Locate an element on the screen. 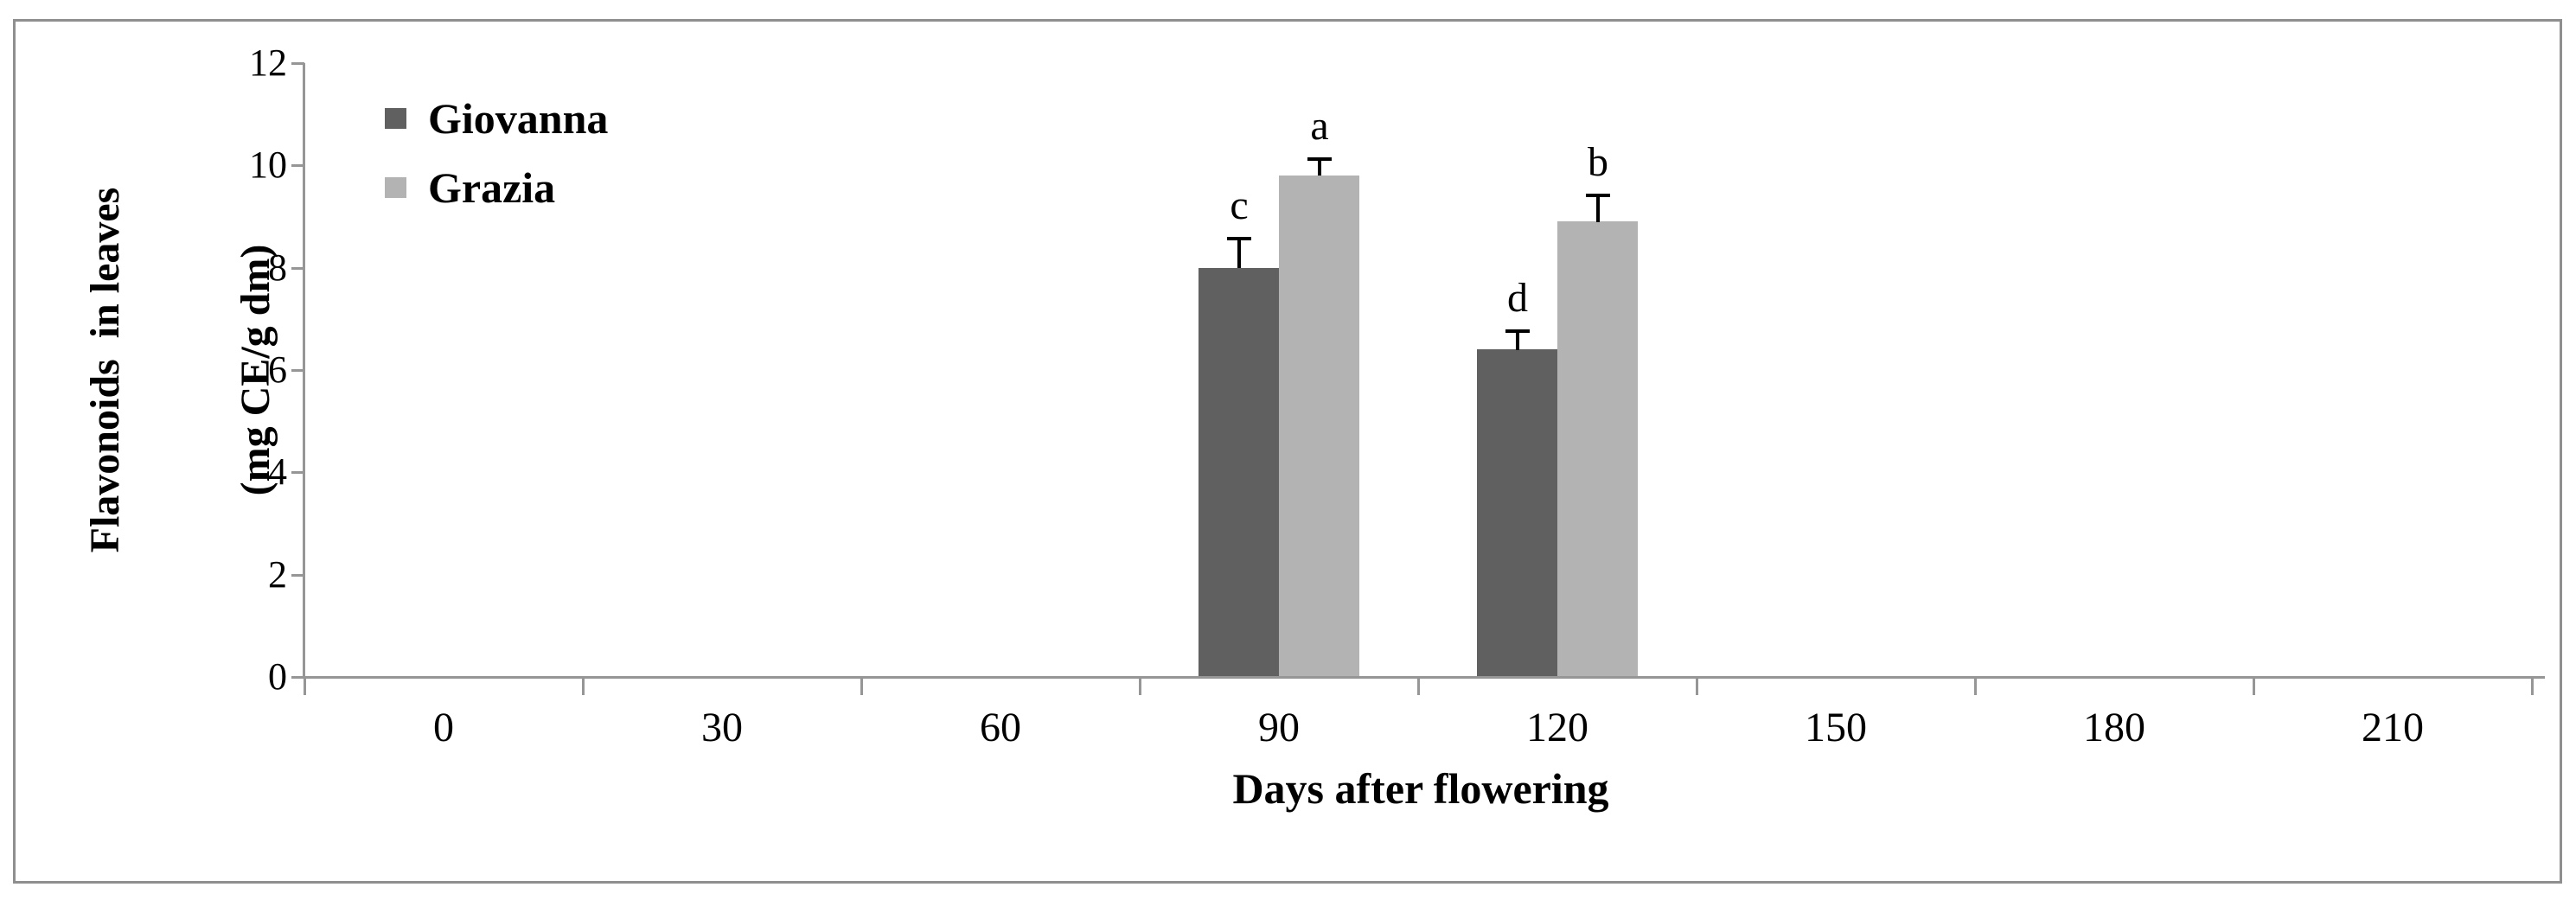  y-tick-label-10: 10 is located at coordinates (268, 165).